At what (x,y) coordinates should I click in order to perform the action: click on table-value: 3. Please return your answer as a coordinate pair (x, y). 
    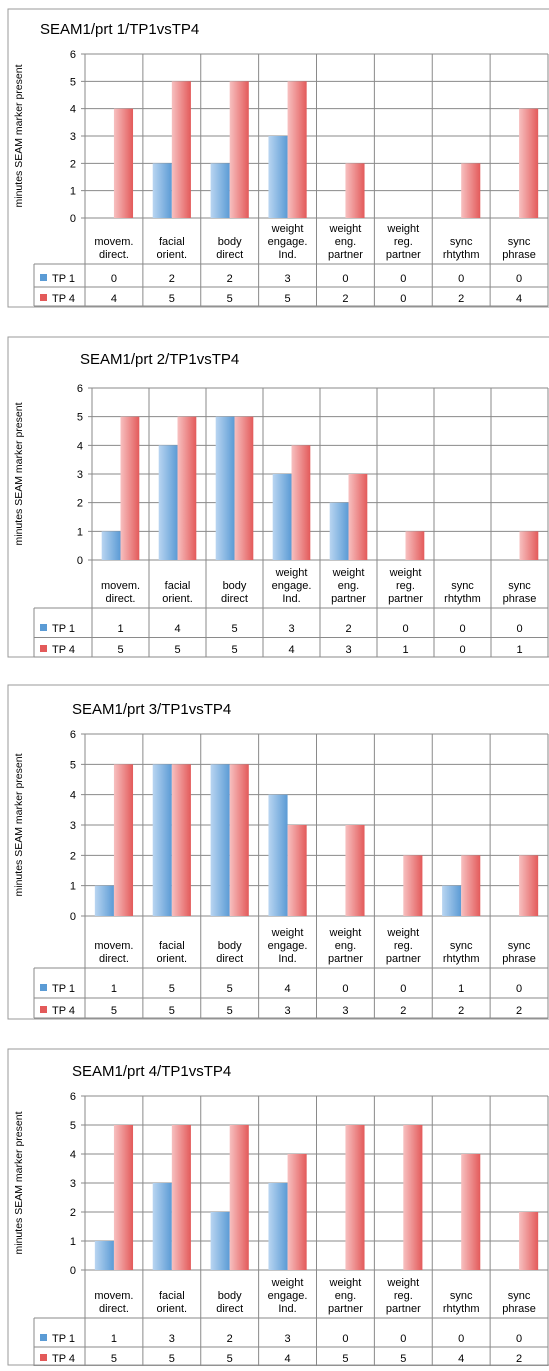
    Looking at the image, I should click on (348, 650).